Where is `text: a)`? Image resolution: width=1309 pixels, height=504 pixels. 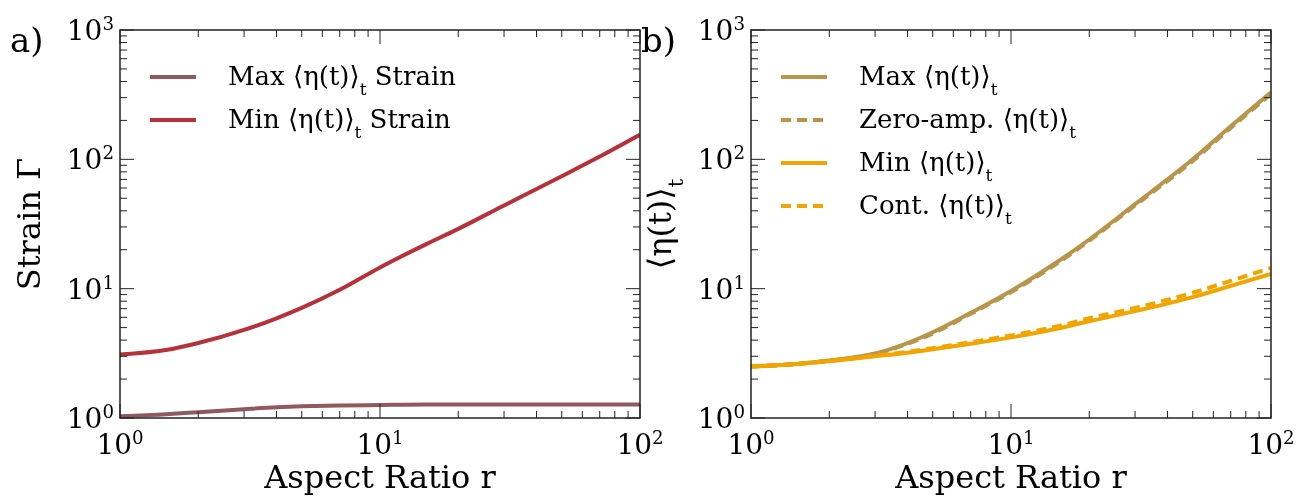 text: a) is located at coordinates (27, 40).